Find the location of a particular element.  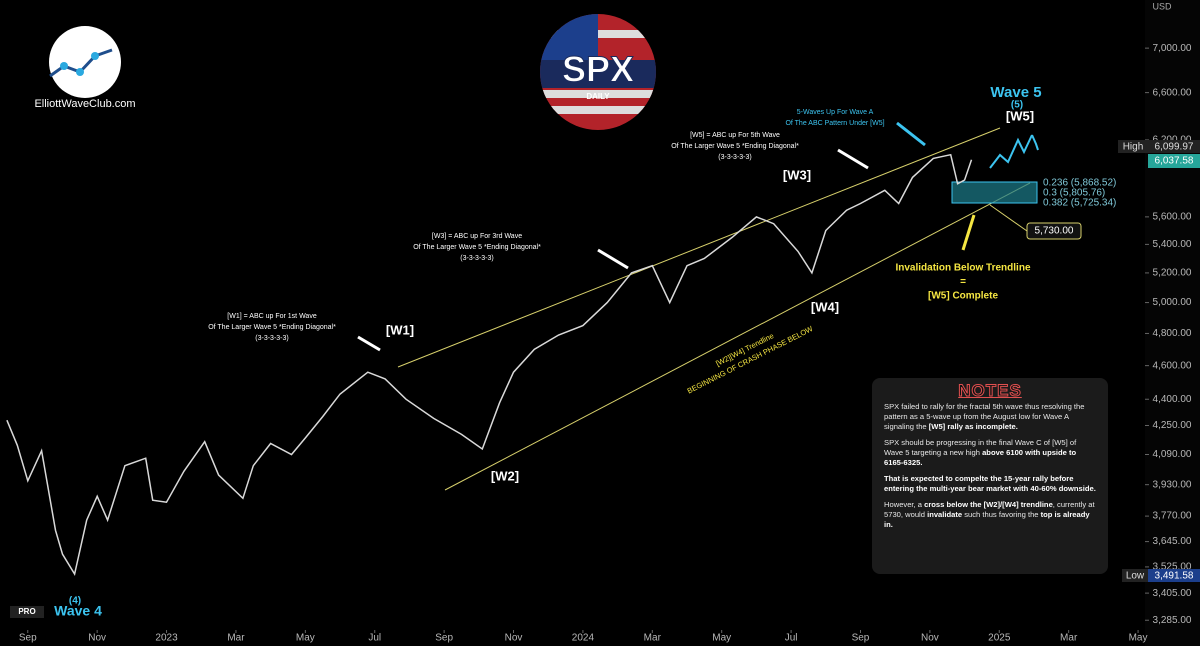

notes-text: top is already in. is located at coordinates (987, 519).